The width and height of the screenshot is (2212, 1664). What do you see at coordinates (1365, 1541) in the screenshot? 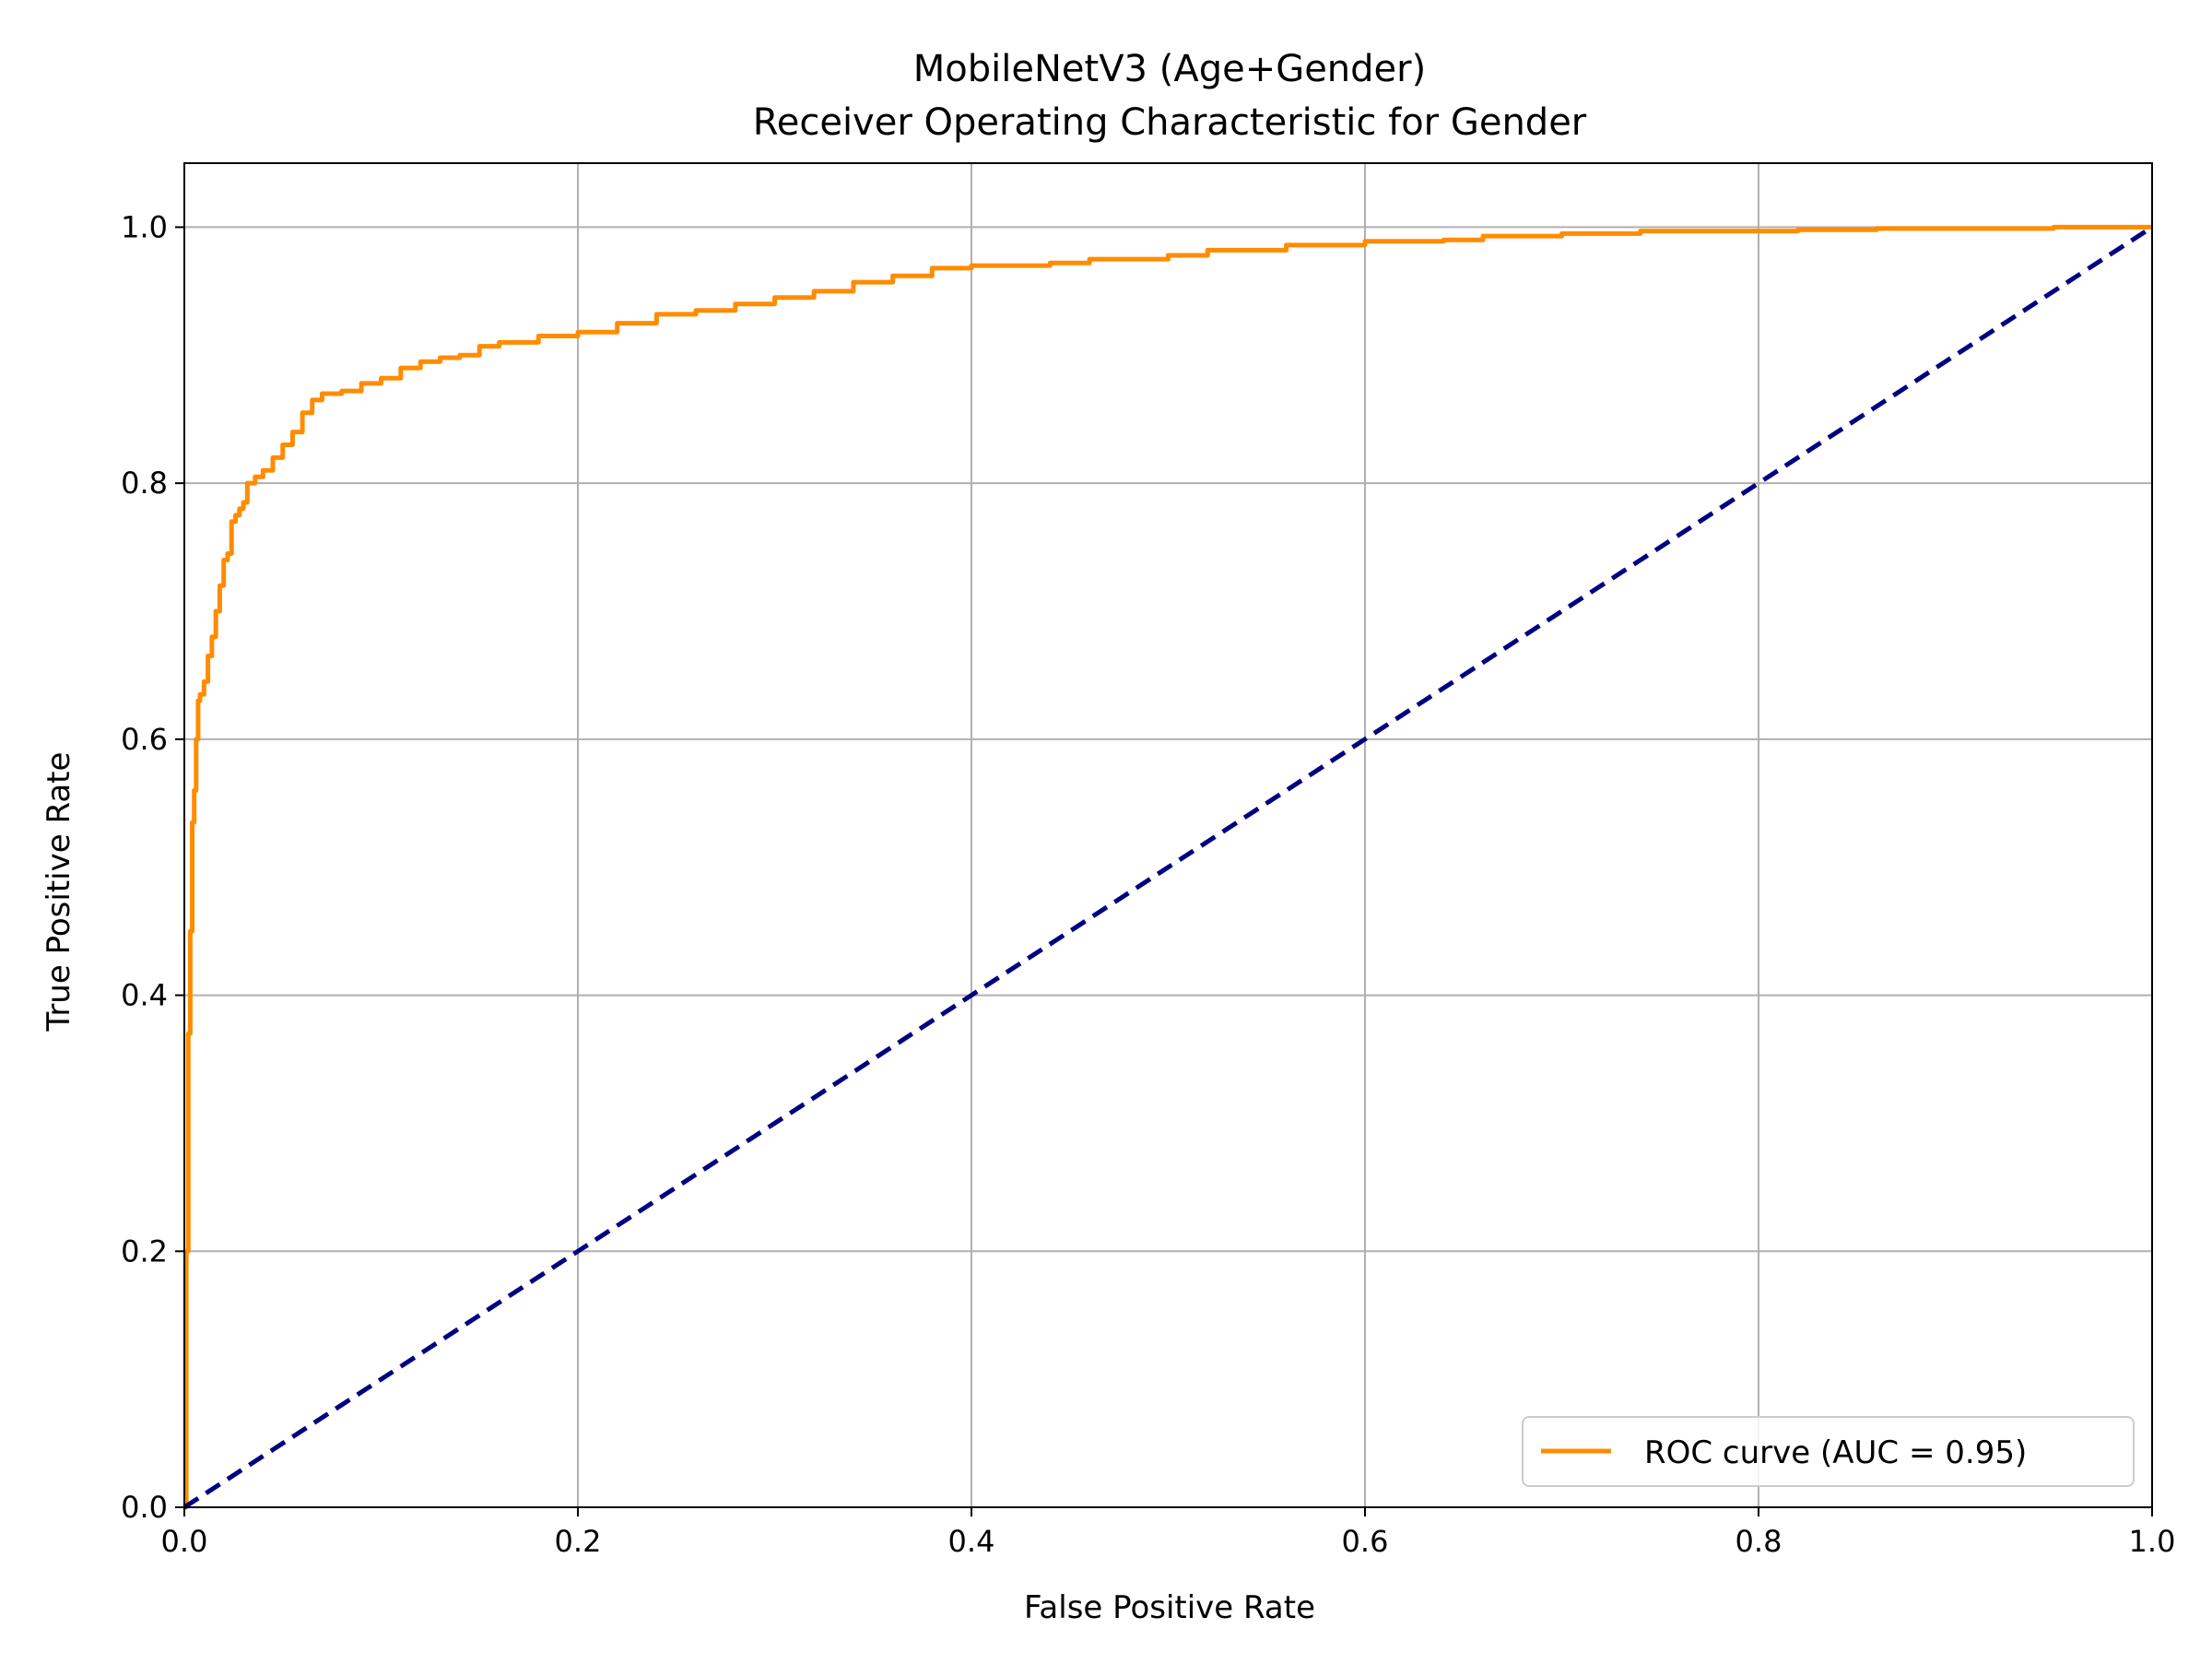
I see `x-tick-label-3: 0.6` at bounding box center [1365, 1541].